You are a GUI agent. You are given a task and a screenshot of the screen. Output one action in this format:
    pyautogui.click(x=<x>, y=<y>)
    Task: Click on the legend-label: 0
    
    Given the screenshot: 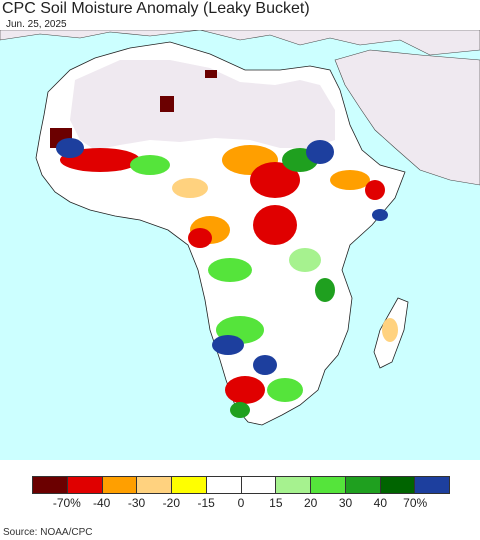 What is the action you would take?
    pyautogui.click(x=241, y=503)
    